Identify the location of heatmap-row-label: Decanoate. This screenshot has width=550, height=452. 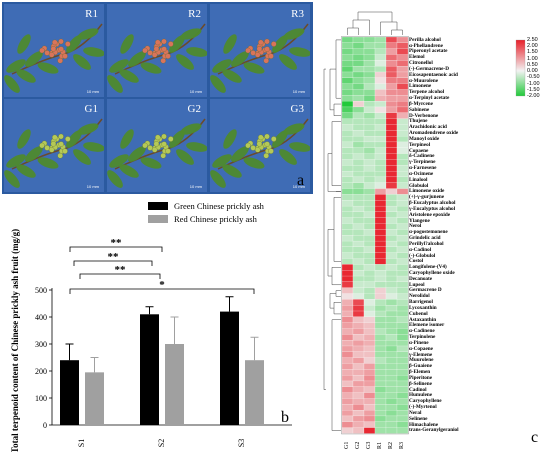
(421, 278).